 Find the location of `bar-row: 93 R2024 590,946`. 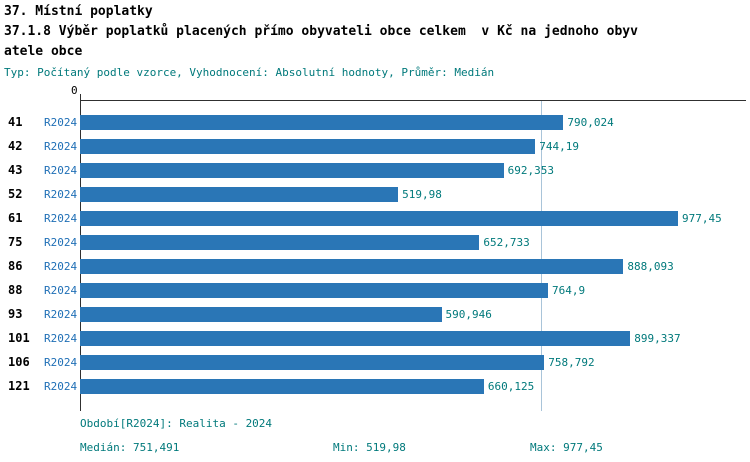

bar-row: 93 R2024 590,946 is located at coordinates (375, 314).